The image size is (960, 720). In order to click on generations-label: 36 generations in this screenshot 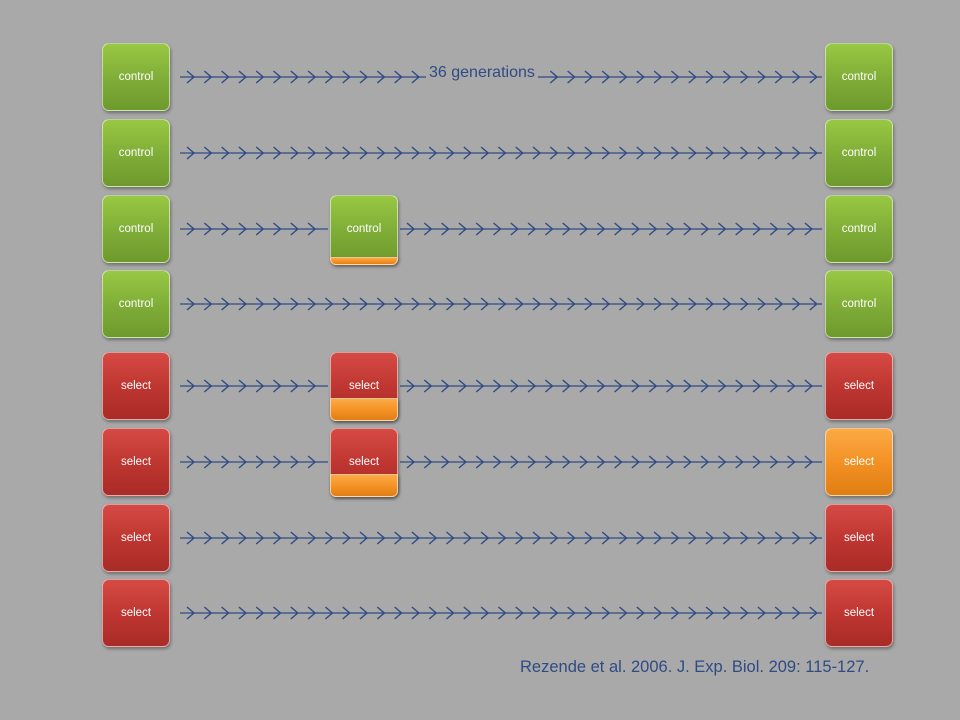, I will do `click(482, 73)`.